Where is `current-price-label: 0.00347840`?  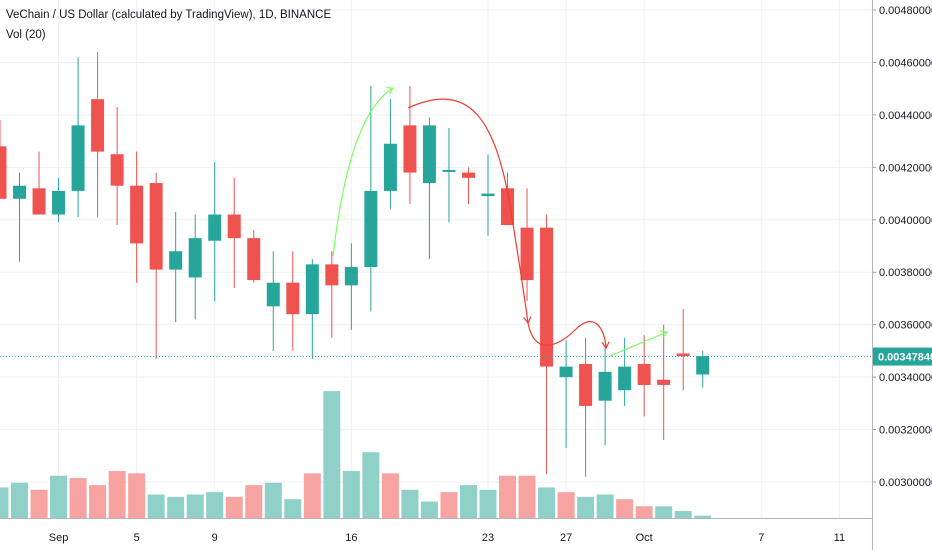 current-price-label: 0.00347840 is located at coordinates (905, 358).